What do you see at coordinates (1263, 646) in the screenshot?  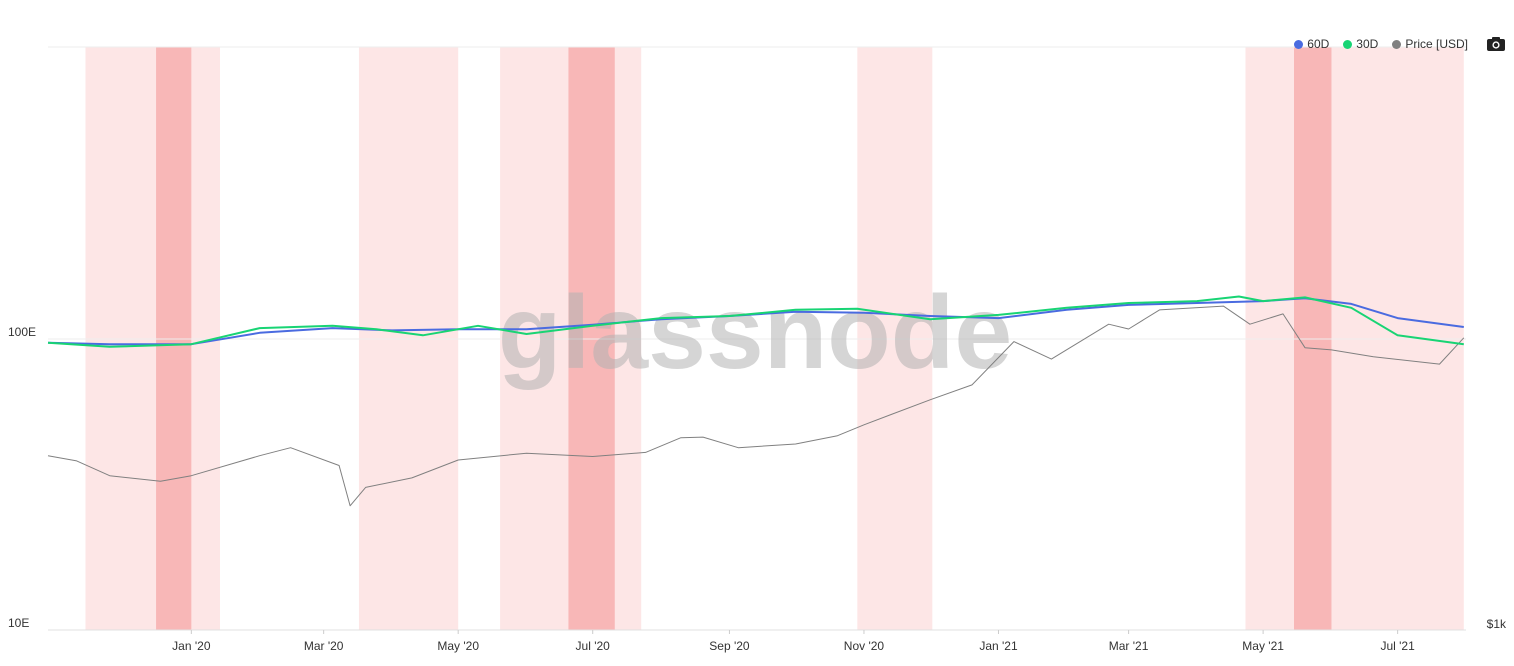 I see `x-tick-label-8: May '21` at bounding box center [1263, 646].